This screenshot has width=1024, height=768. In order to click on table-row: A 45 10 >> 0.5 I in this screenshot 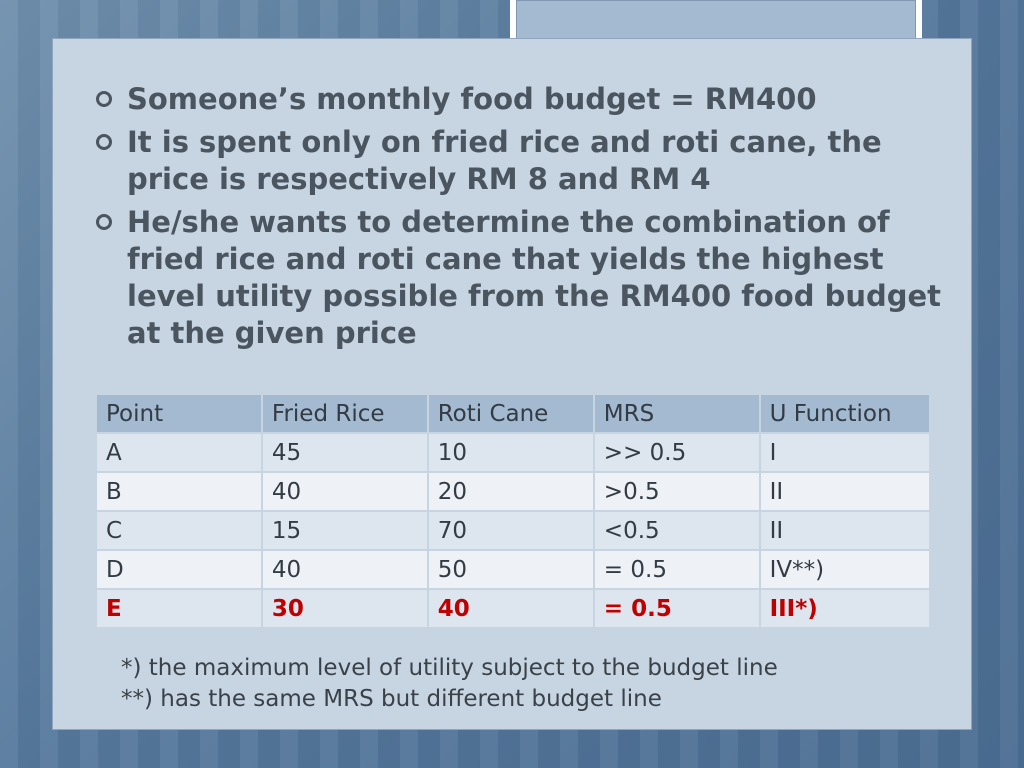, I will do `click(513, 452)`.